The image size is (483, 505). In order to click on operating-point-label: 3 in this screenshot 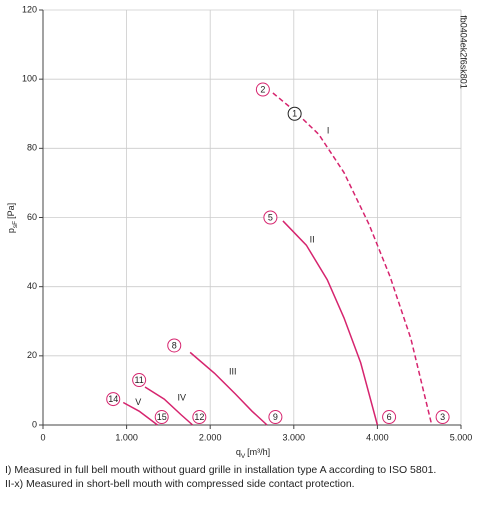, I will do `click(442, 417)`.